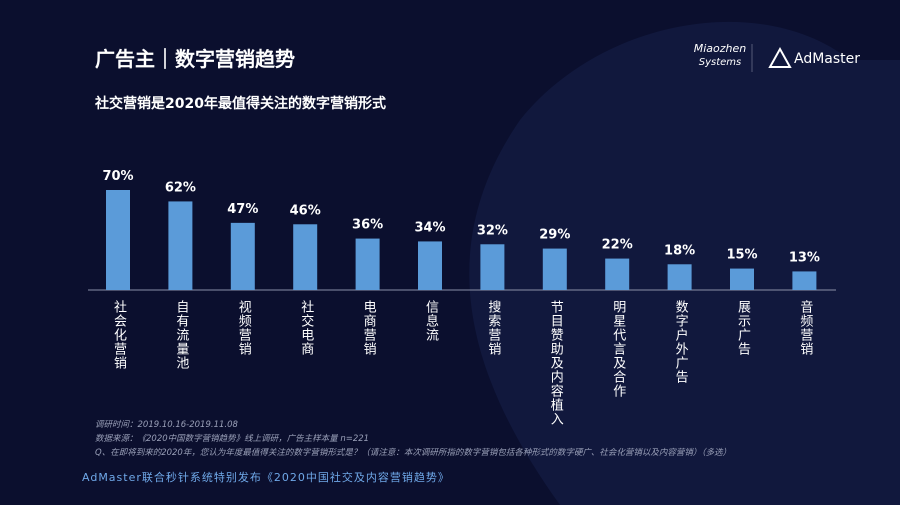 This screenshot has height=505, width=900. What do you see at coordinates (679, 250) in the screenshot?
I see `data-label: 18%` at bounding box center [679, 250].